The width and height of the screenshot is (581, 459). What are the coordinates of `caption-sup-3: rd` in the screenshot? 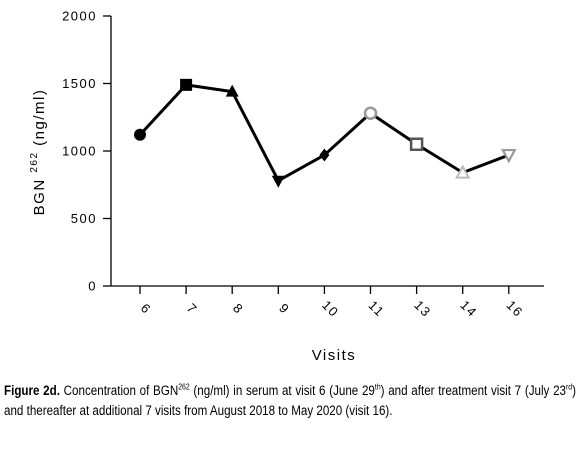 It's located at (569, 387).